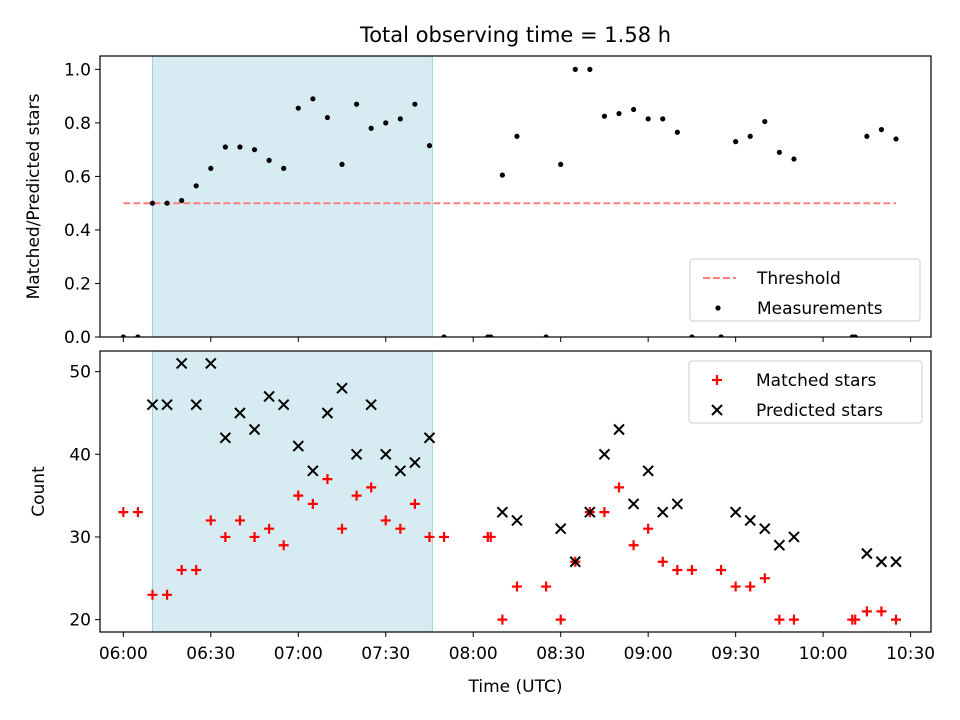 Image resolution: width=960 pixels, height=720 pixels. I want to click on x-tick-label: 07:30, so click(385, 654).